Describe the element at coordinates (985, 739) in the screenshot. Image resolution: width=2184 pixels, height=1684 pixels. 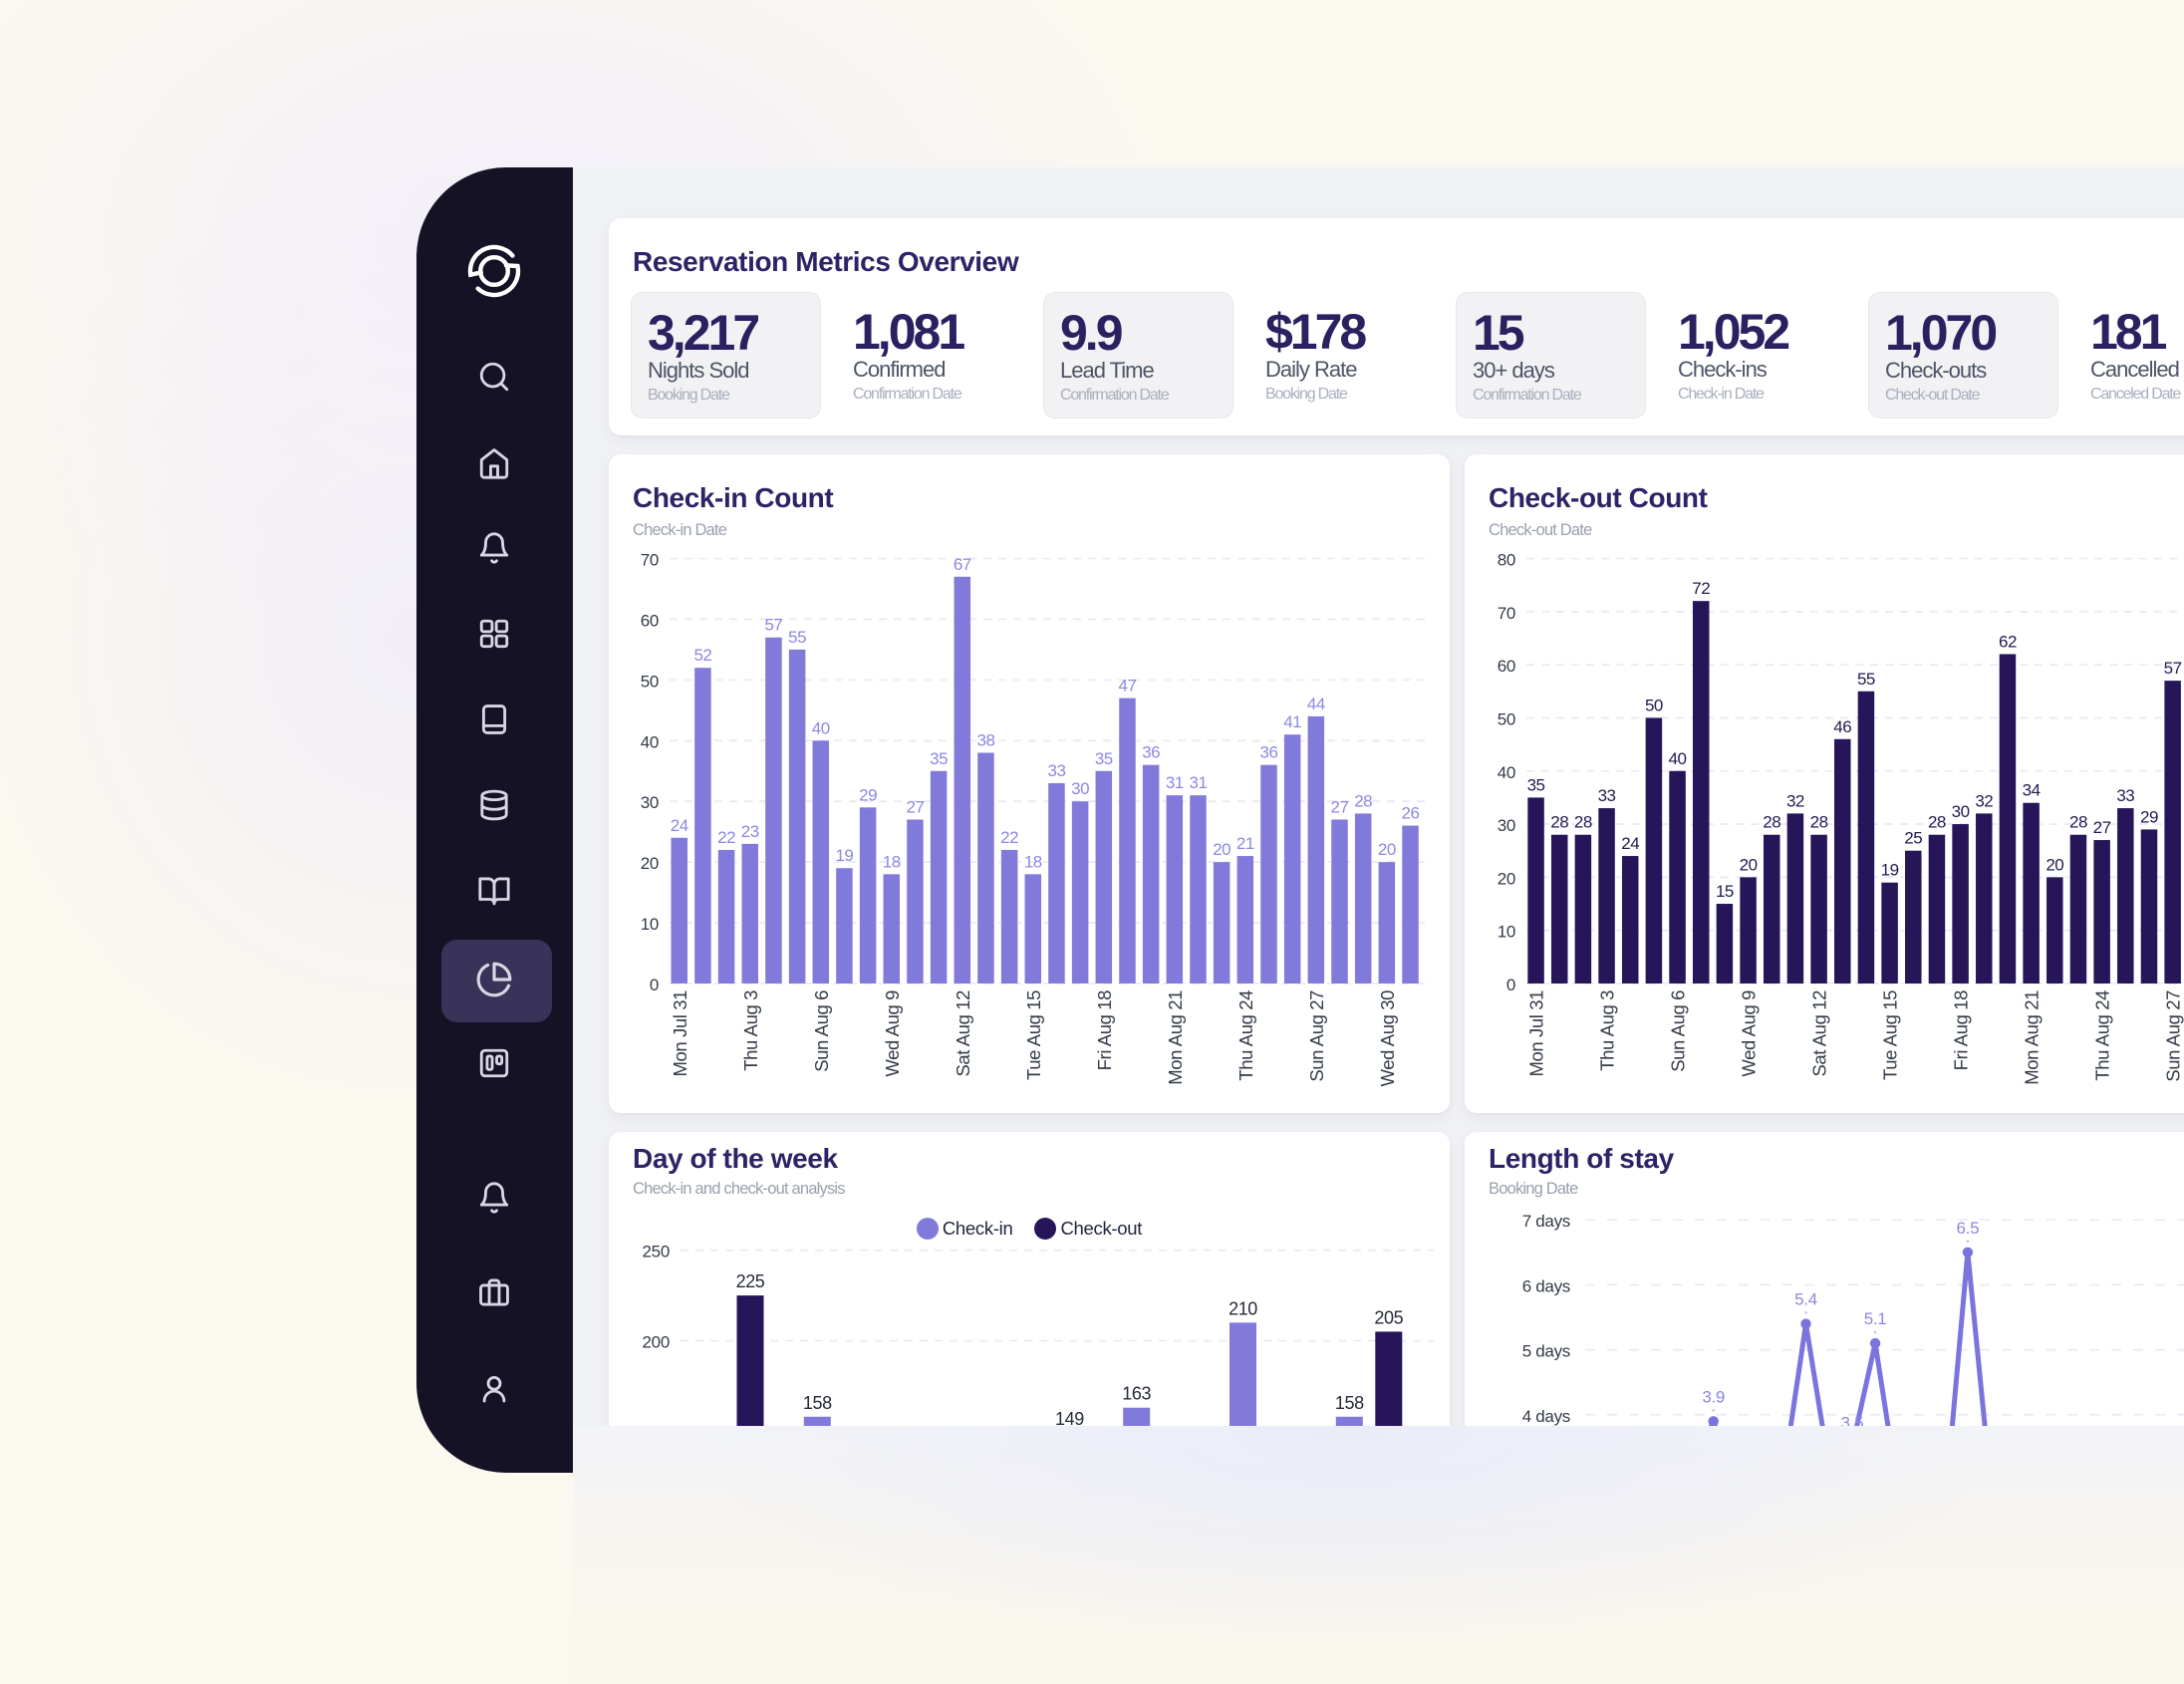
I see `svg-text: 38` at that location.